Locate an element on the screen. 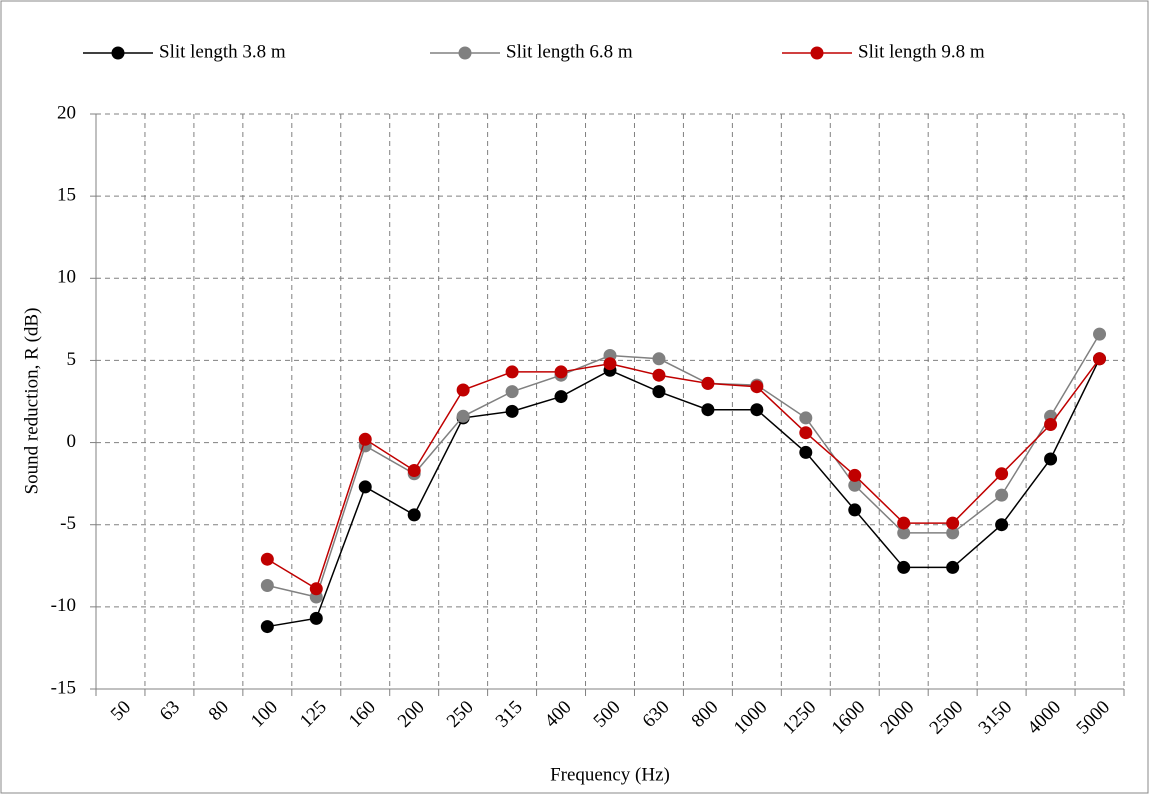  y-tick-label: 10 is located at coordinates (66, 277).